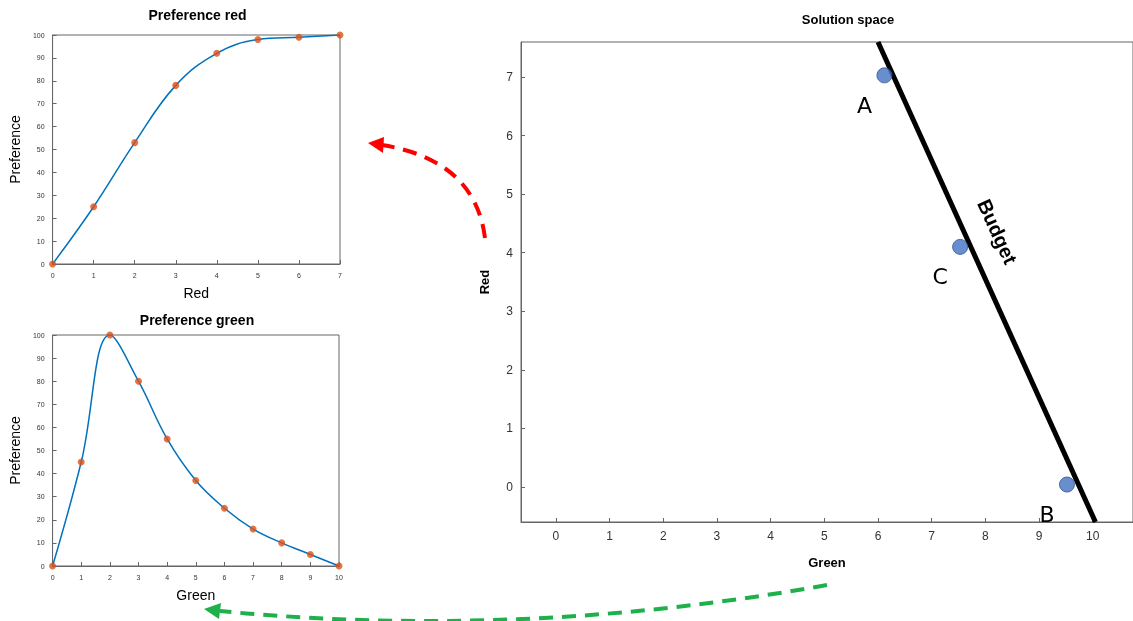 Image resolution: width=1133 pixels, height=621 pixels. I want to click on x-tick-label: 4, so click(771, 536).